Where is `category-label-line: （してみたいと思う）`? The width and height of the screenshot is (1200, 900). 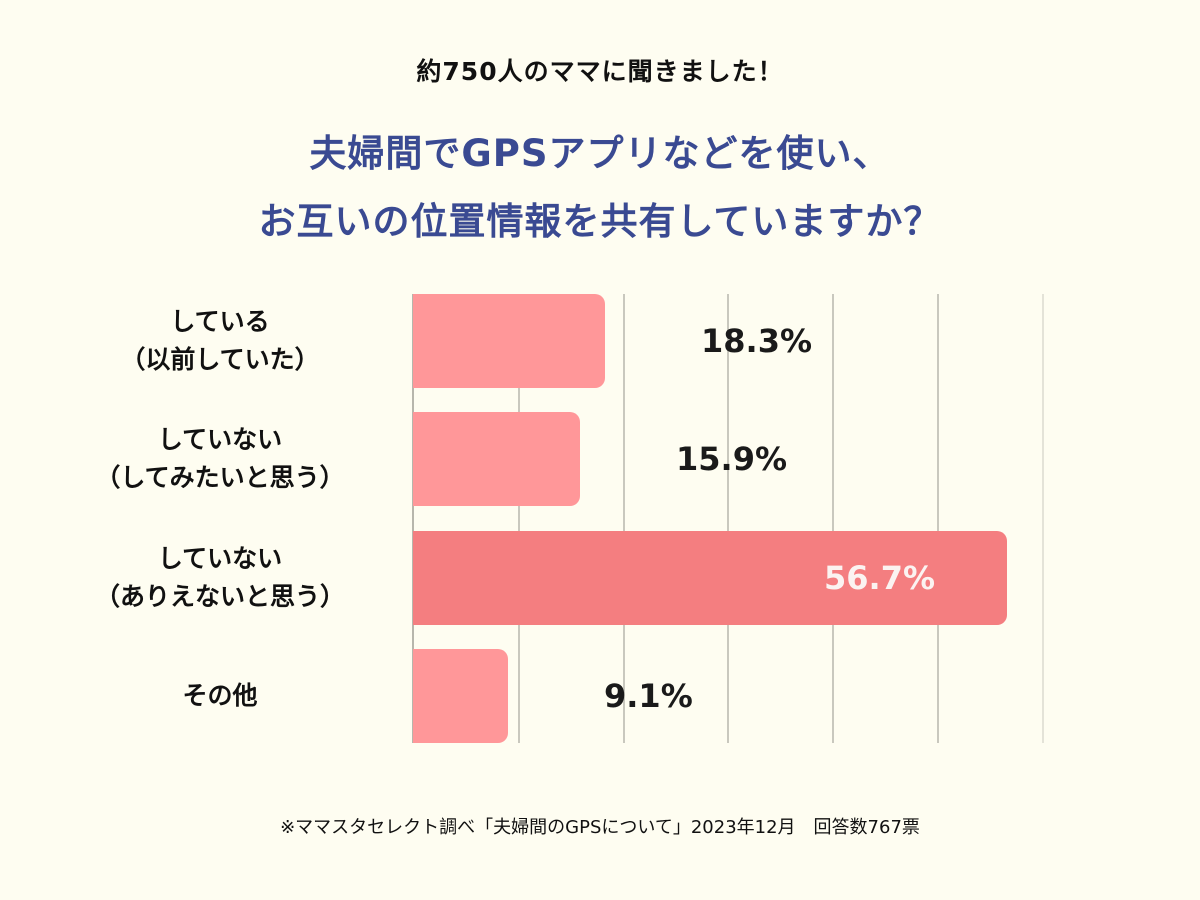
category-label-line: （してみたいと思う） is located at coordinates (220, 477).